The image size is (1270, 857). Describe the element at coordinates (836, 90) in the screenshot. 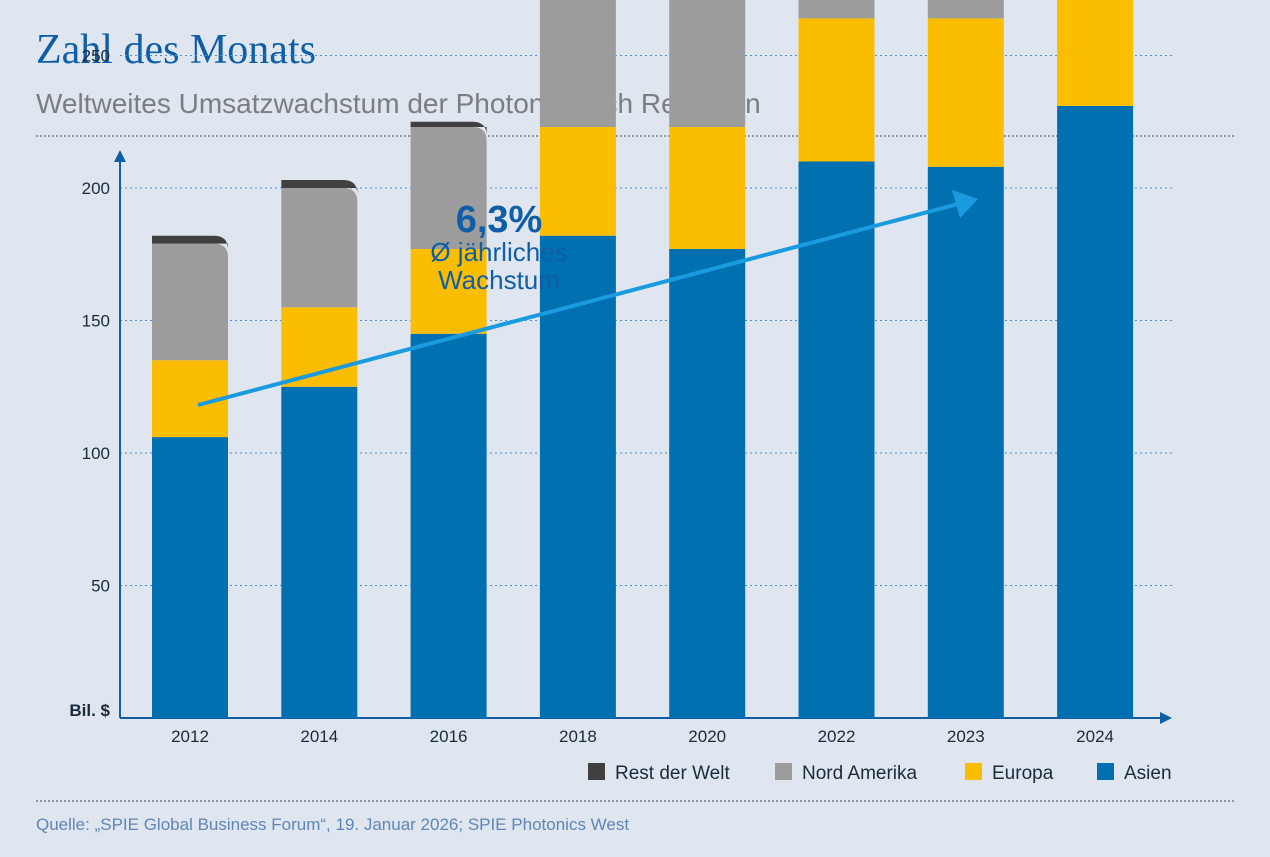

I see `bar-europa-2022` at that location.